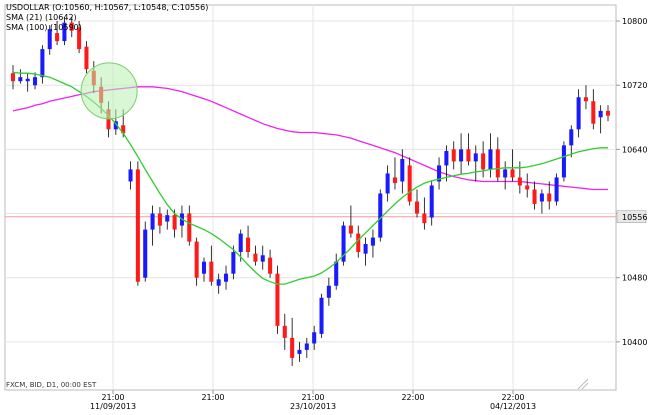  What do you see at coordinates (634, 85) in the screenshot?
I see `y-tick-label: 10720` at bounding box center [634, 85].